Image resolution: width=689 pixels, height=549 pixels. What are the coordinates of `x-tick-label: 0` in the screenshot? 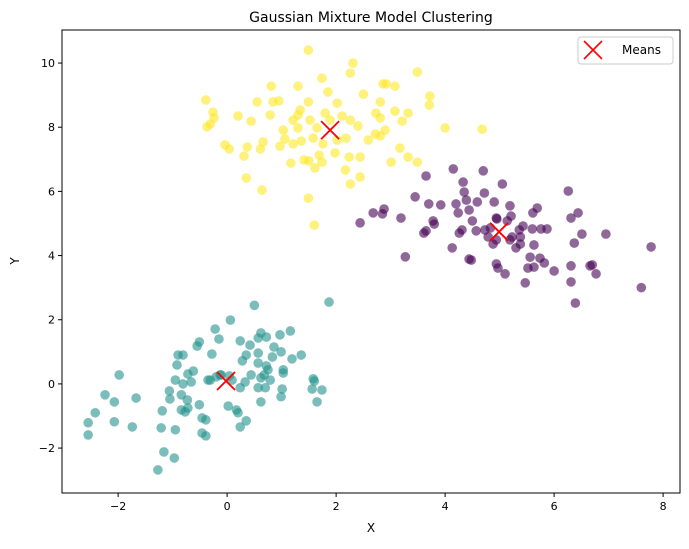 It's located at (227, 506).